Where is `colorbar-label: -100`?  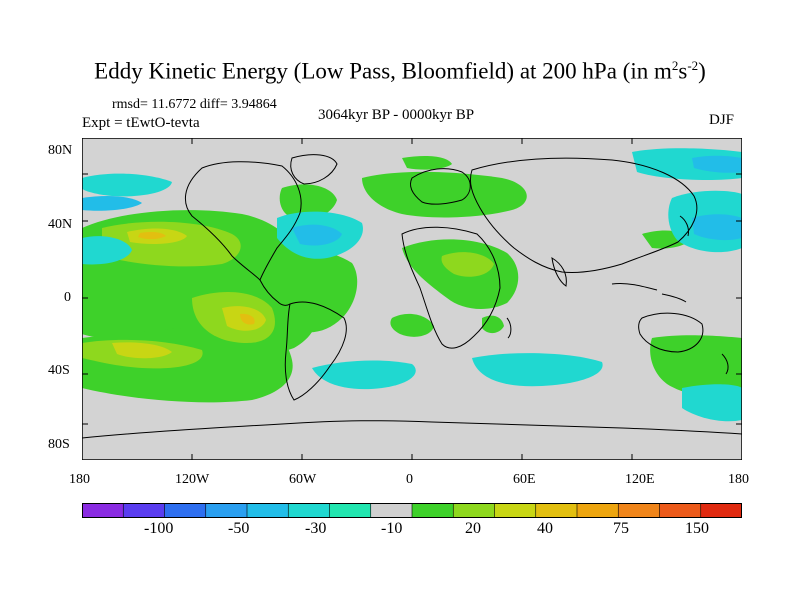
colorbar-label: -100 is located at coordinates (159, 528).